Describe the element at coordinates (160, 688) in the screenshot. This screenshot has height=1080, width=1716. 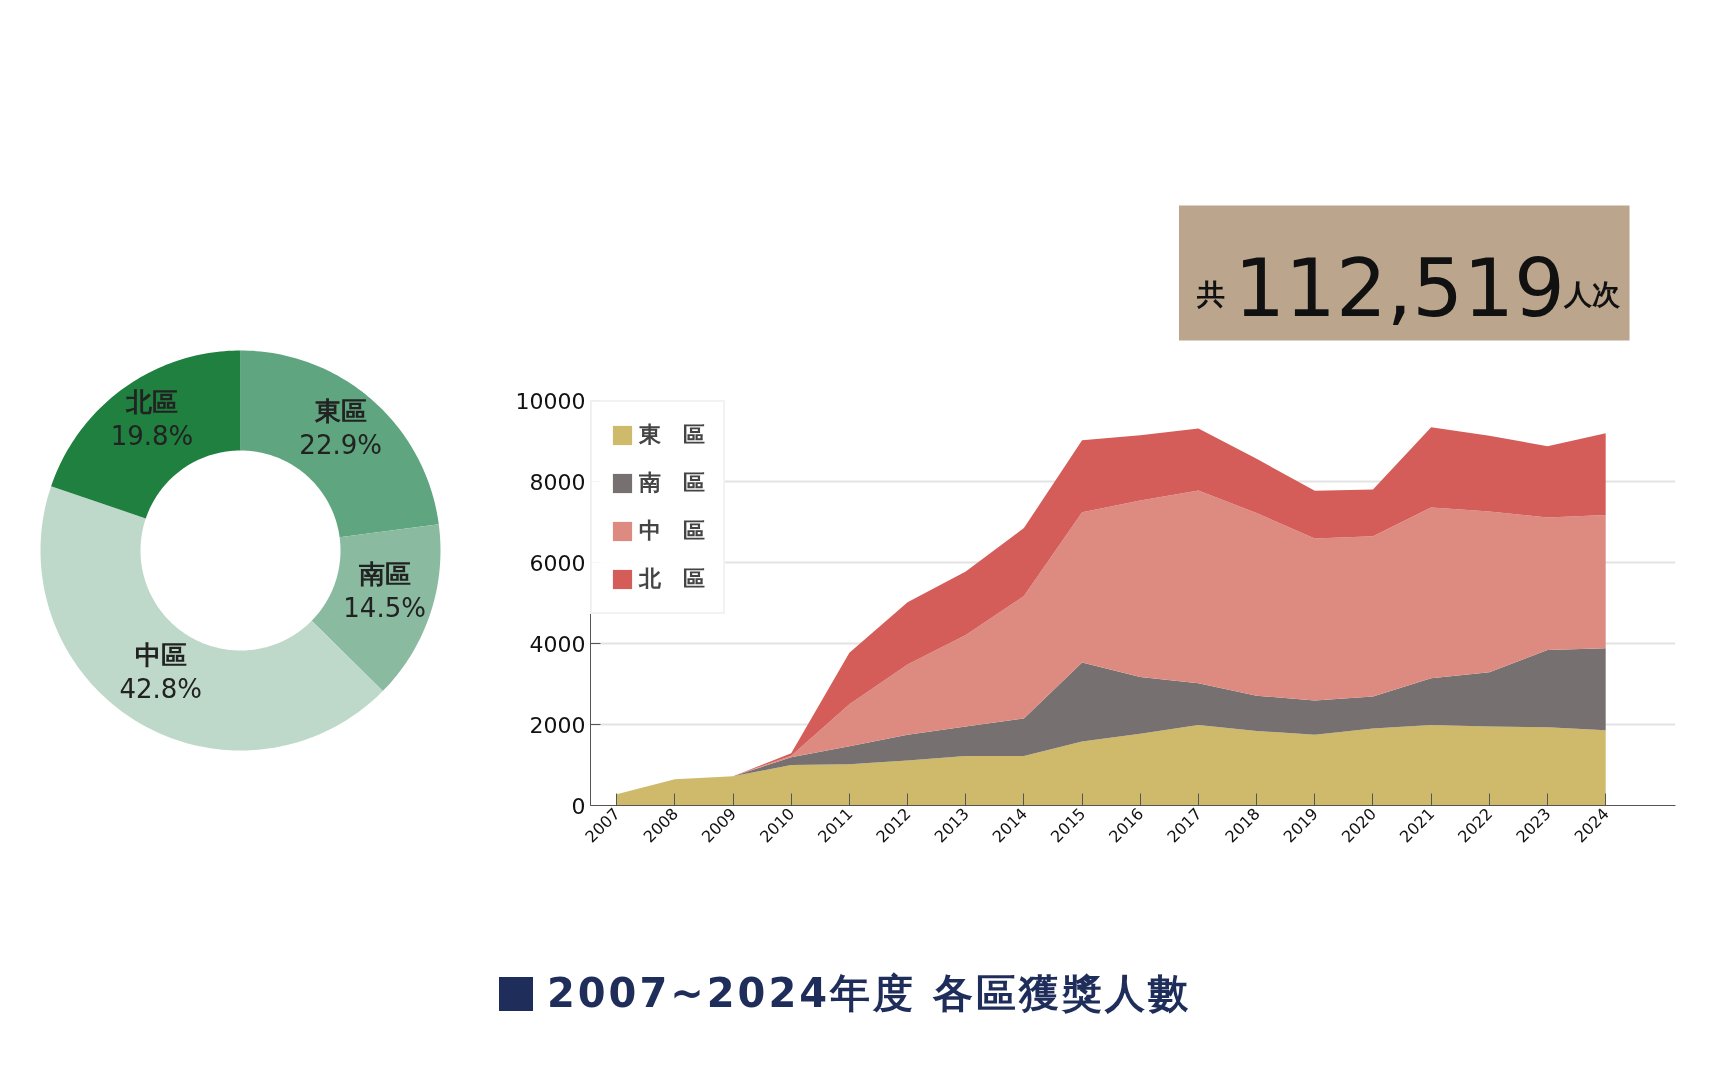
I see `data-label: 42.8%` at that location.